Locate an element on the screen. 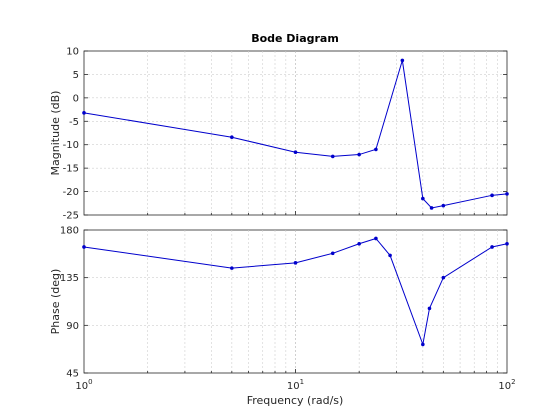  x-tick-label: 10⁰ is located at coordinates (83, 385).